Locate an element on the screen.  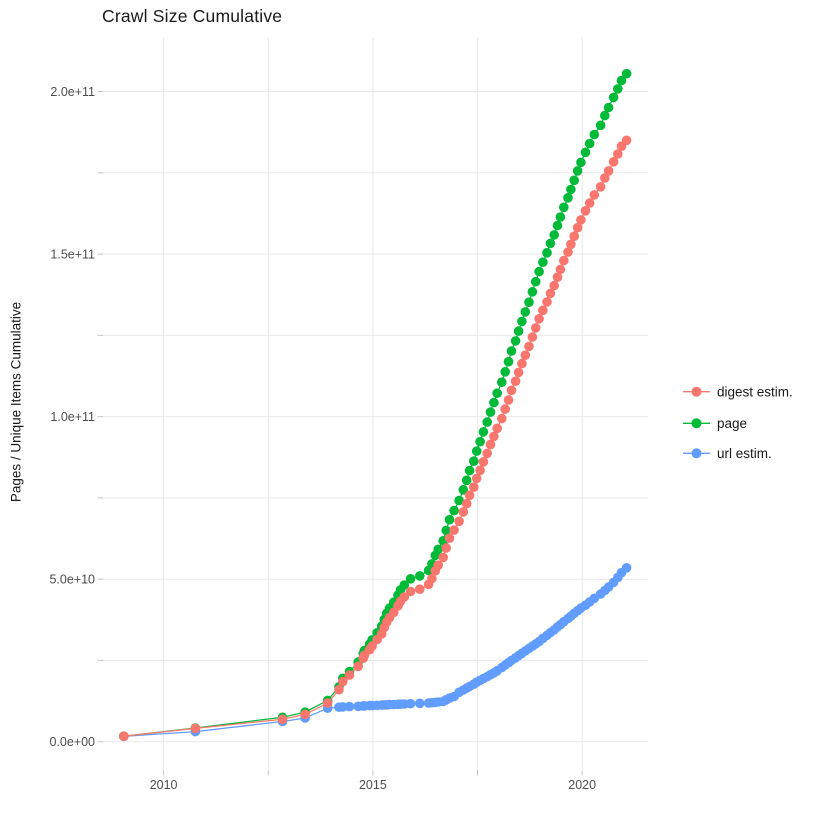
x-tick-label: 2015 is located at coordinates (373, 785).